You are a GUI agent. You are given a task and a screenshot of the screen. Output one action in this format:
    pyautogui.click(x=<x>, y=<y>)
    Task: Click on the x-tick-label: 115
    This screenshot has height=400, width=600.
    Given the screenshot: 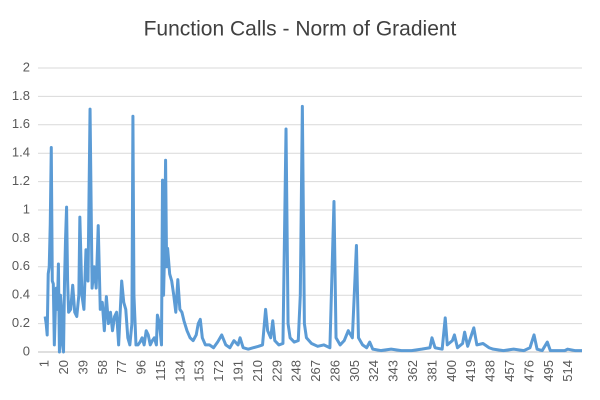 What is the action you would take?
    pyautogui.click(x=160, y=370)
    